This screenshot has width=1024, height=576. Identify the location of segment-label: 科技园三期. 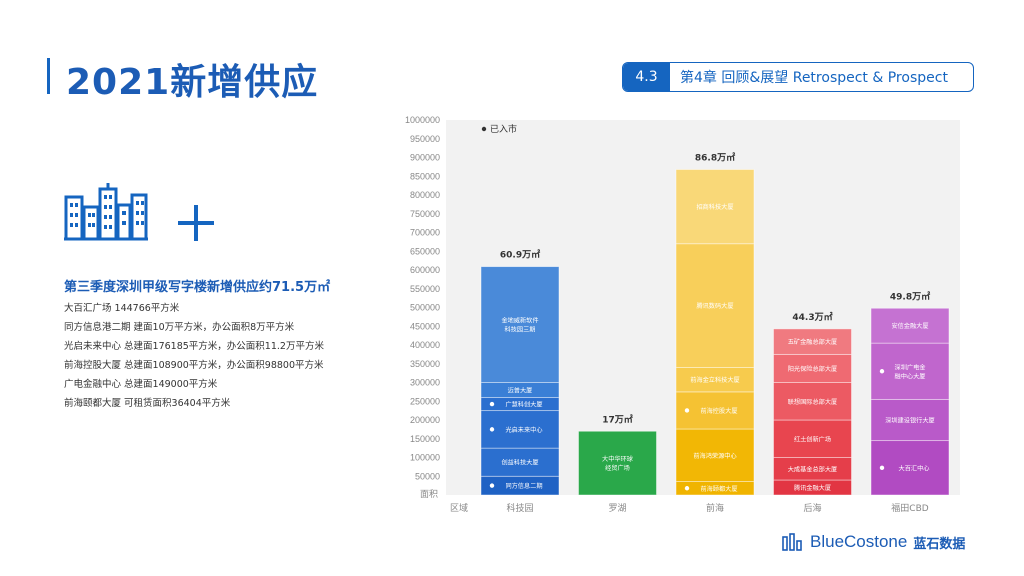
(520, 330).